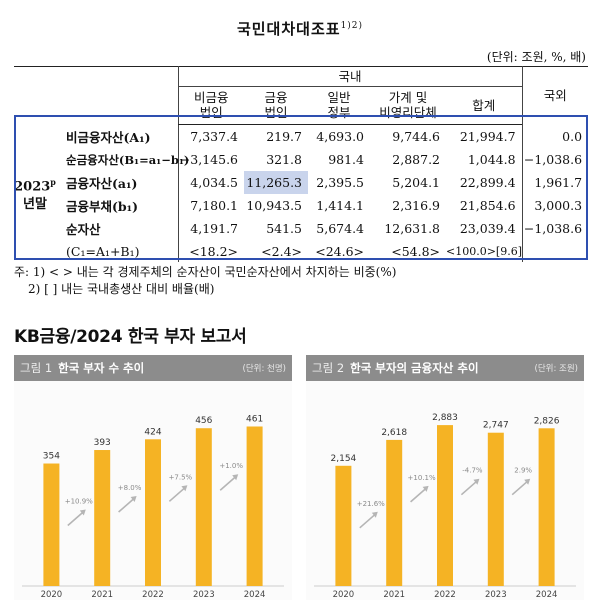 The width and height of the screenshot is (600, 600). I want to click on table-cell: <54.8>, so click(415, 251).